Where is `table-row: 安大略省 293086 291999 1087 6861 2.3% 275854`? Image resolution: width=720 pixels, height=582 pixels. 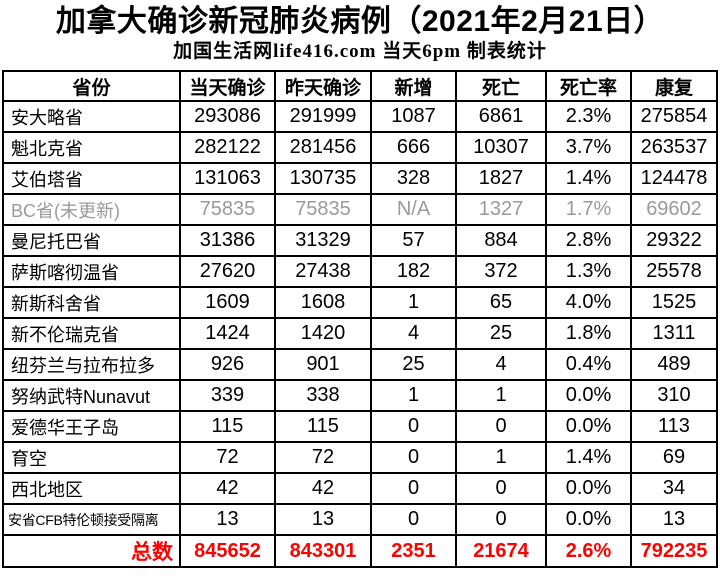
table-row: 安大略省 293086 291999 1087 6861 2.3% 275854 is located at coordinates (360, 116).